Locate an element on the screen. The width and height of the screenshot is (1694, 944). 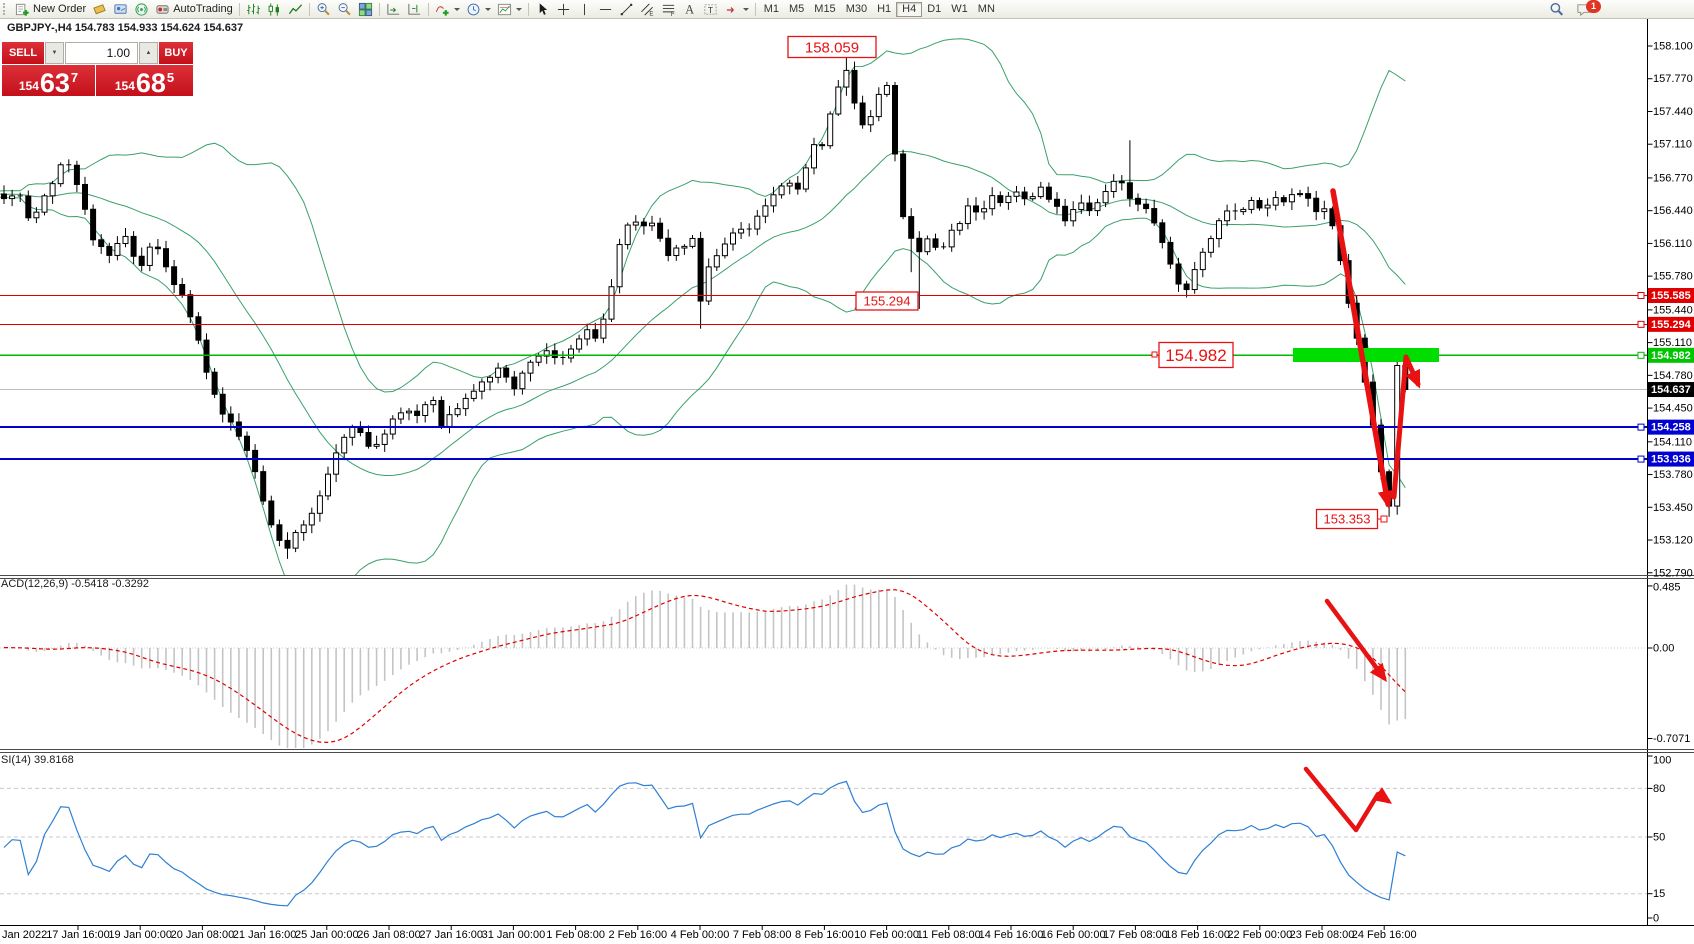
time-label: 20 Jan 08:00 is located at coordinates (203, 935).